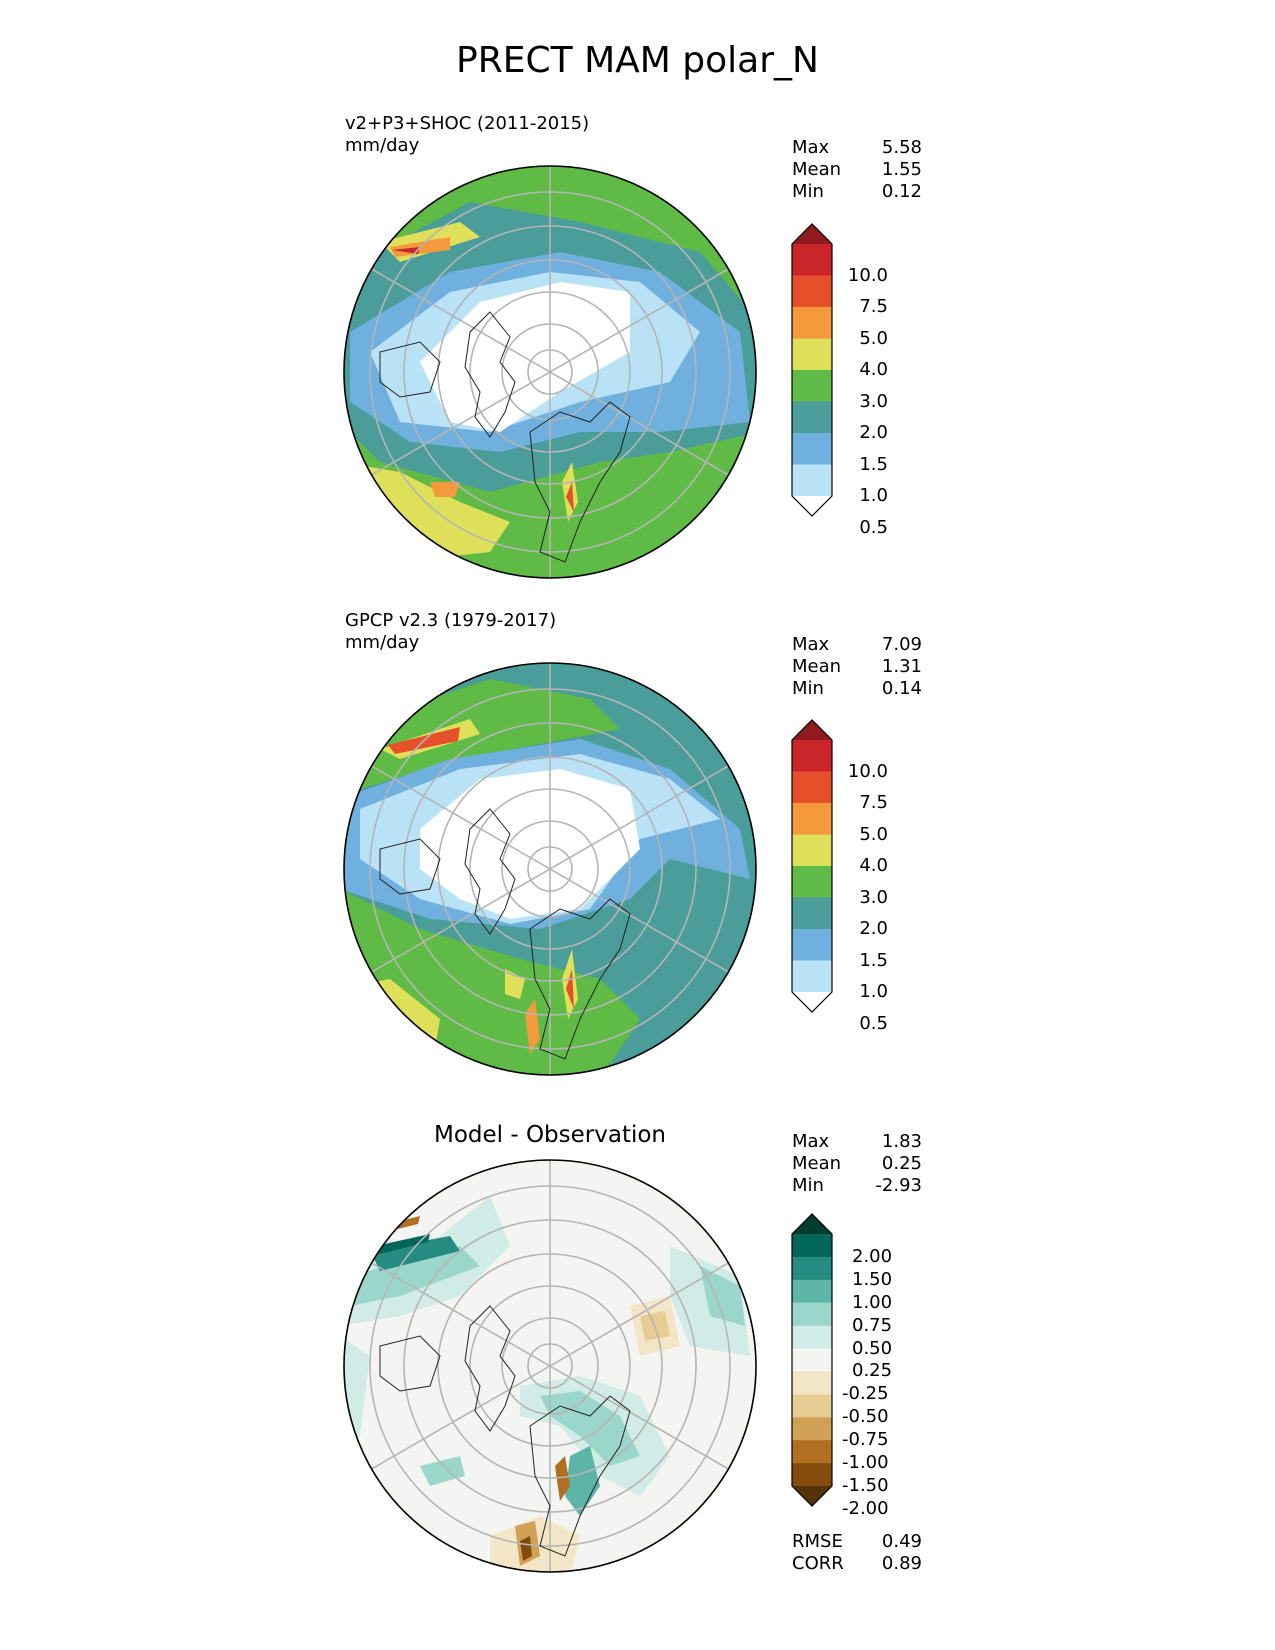 This screenshot has width=1275, height=1650. I want to click on stat-value: 1.55, so click(901, 169).